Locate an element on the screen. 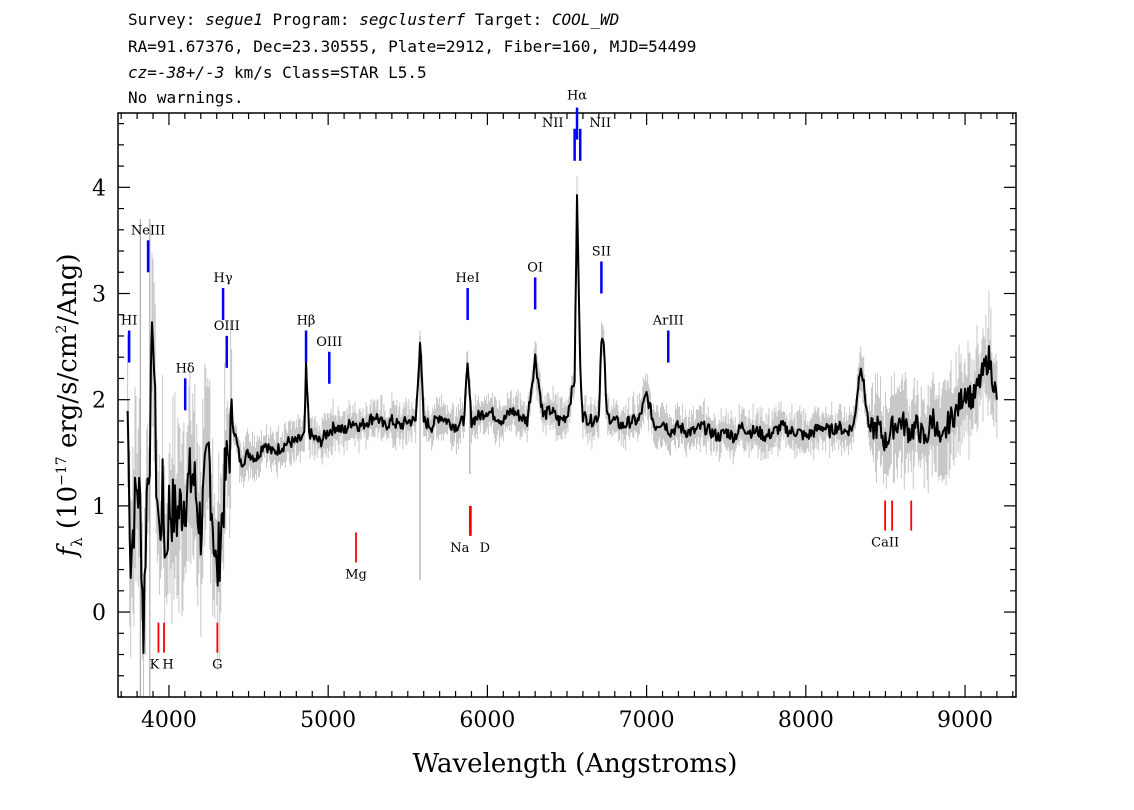  header-line-3: cz=-38+/-3 km/s Class=STAR L5.5 is located at coordinates (277, 73).